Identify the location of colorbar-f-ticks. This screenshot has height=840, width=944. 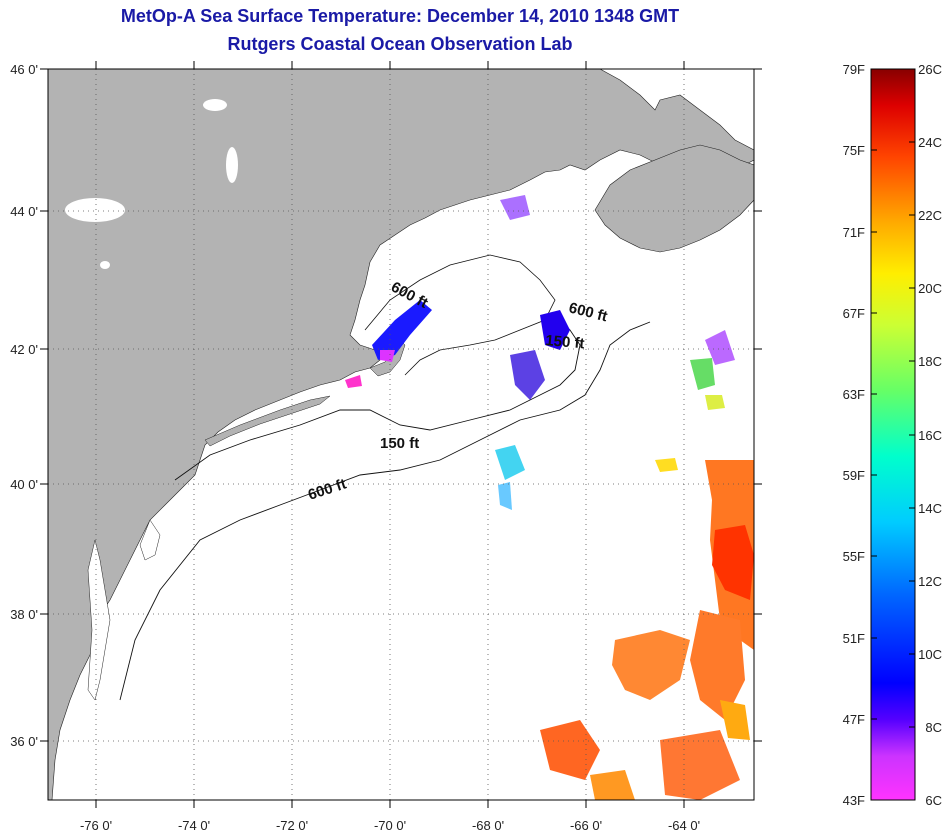
(874, 434).